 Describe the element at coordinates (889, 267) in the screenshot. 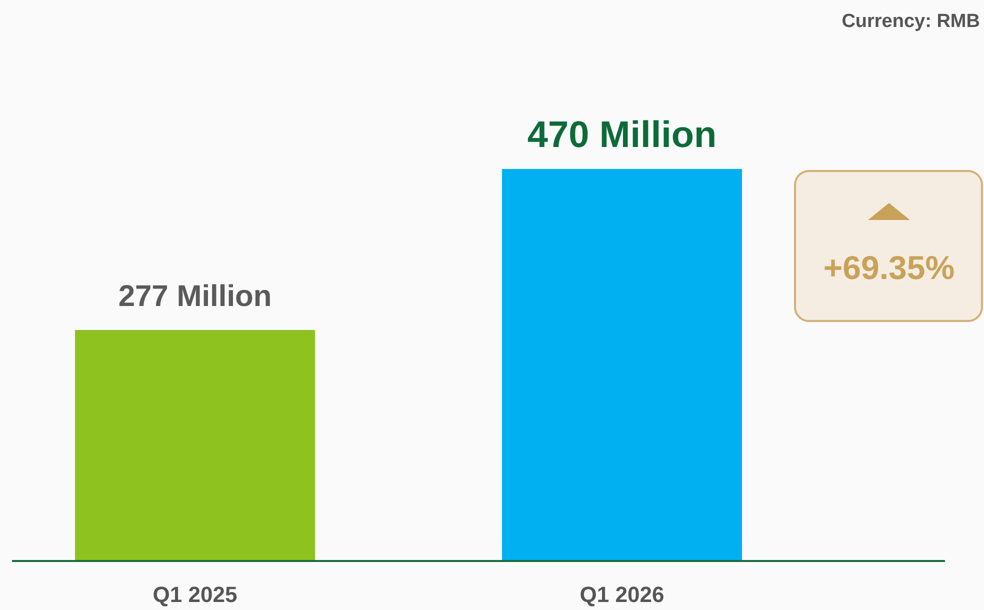

I see `annotation: +69.35%` at that location.